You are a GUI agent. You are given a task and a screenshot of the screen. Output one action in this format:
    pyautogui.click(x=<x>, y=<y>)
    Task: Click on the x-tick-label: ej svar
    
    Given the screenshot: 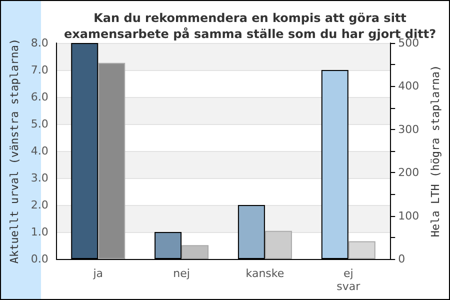 What is the action you would take?
    pyautogui.click(x=348, y=280)
    